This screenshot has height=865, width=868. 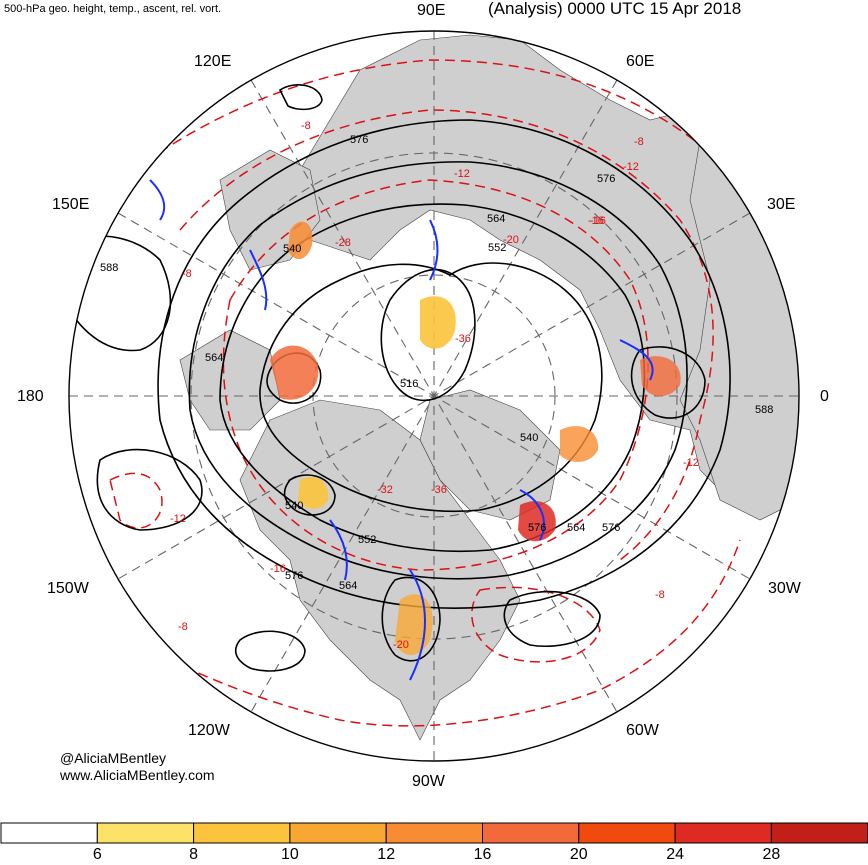 What do you see at coordinates (289, 854) in the screenshot?
I see `colorbar-tick-label: 10` at bounding box center [289, 854].